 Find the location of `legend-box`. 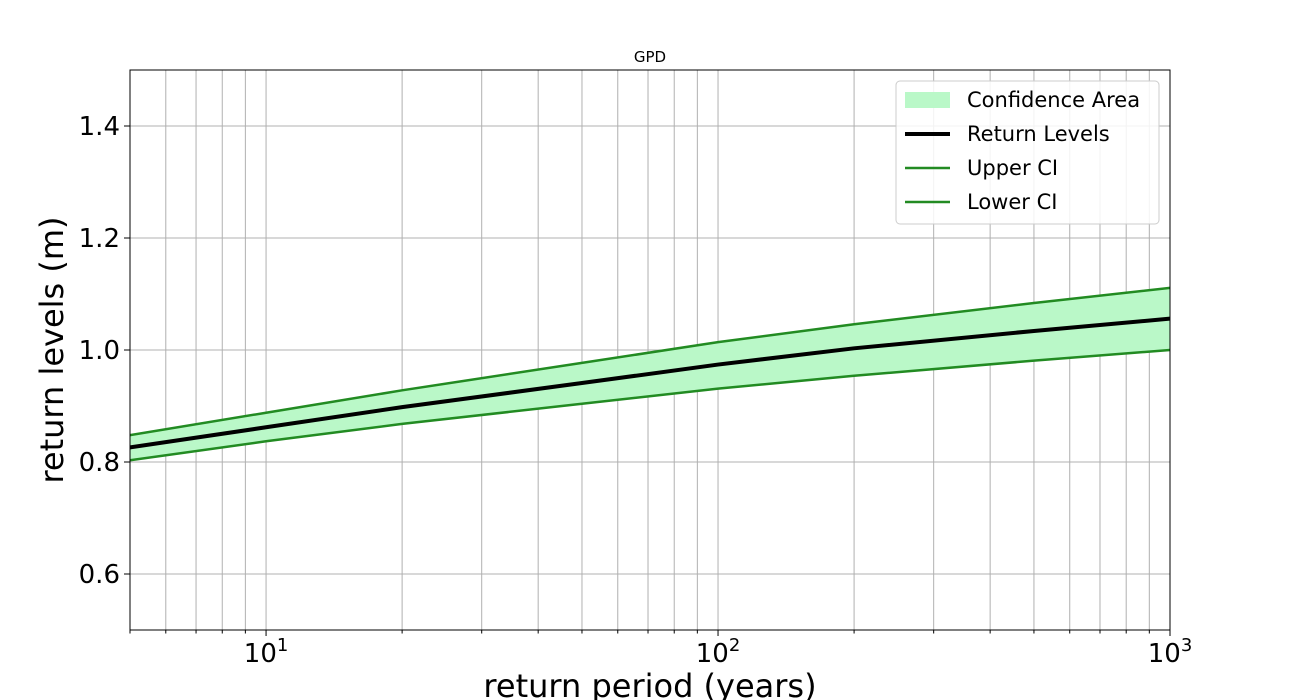

legend-box is located at coordinates (1027, 152).